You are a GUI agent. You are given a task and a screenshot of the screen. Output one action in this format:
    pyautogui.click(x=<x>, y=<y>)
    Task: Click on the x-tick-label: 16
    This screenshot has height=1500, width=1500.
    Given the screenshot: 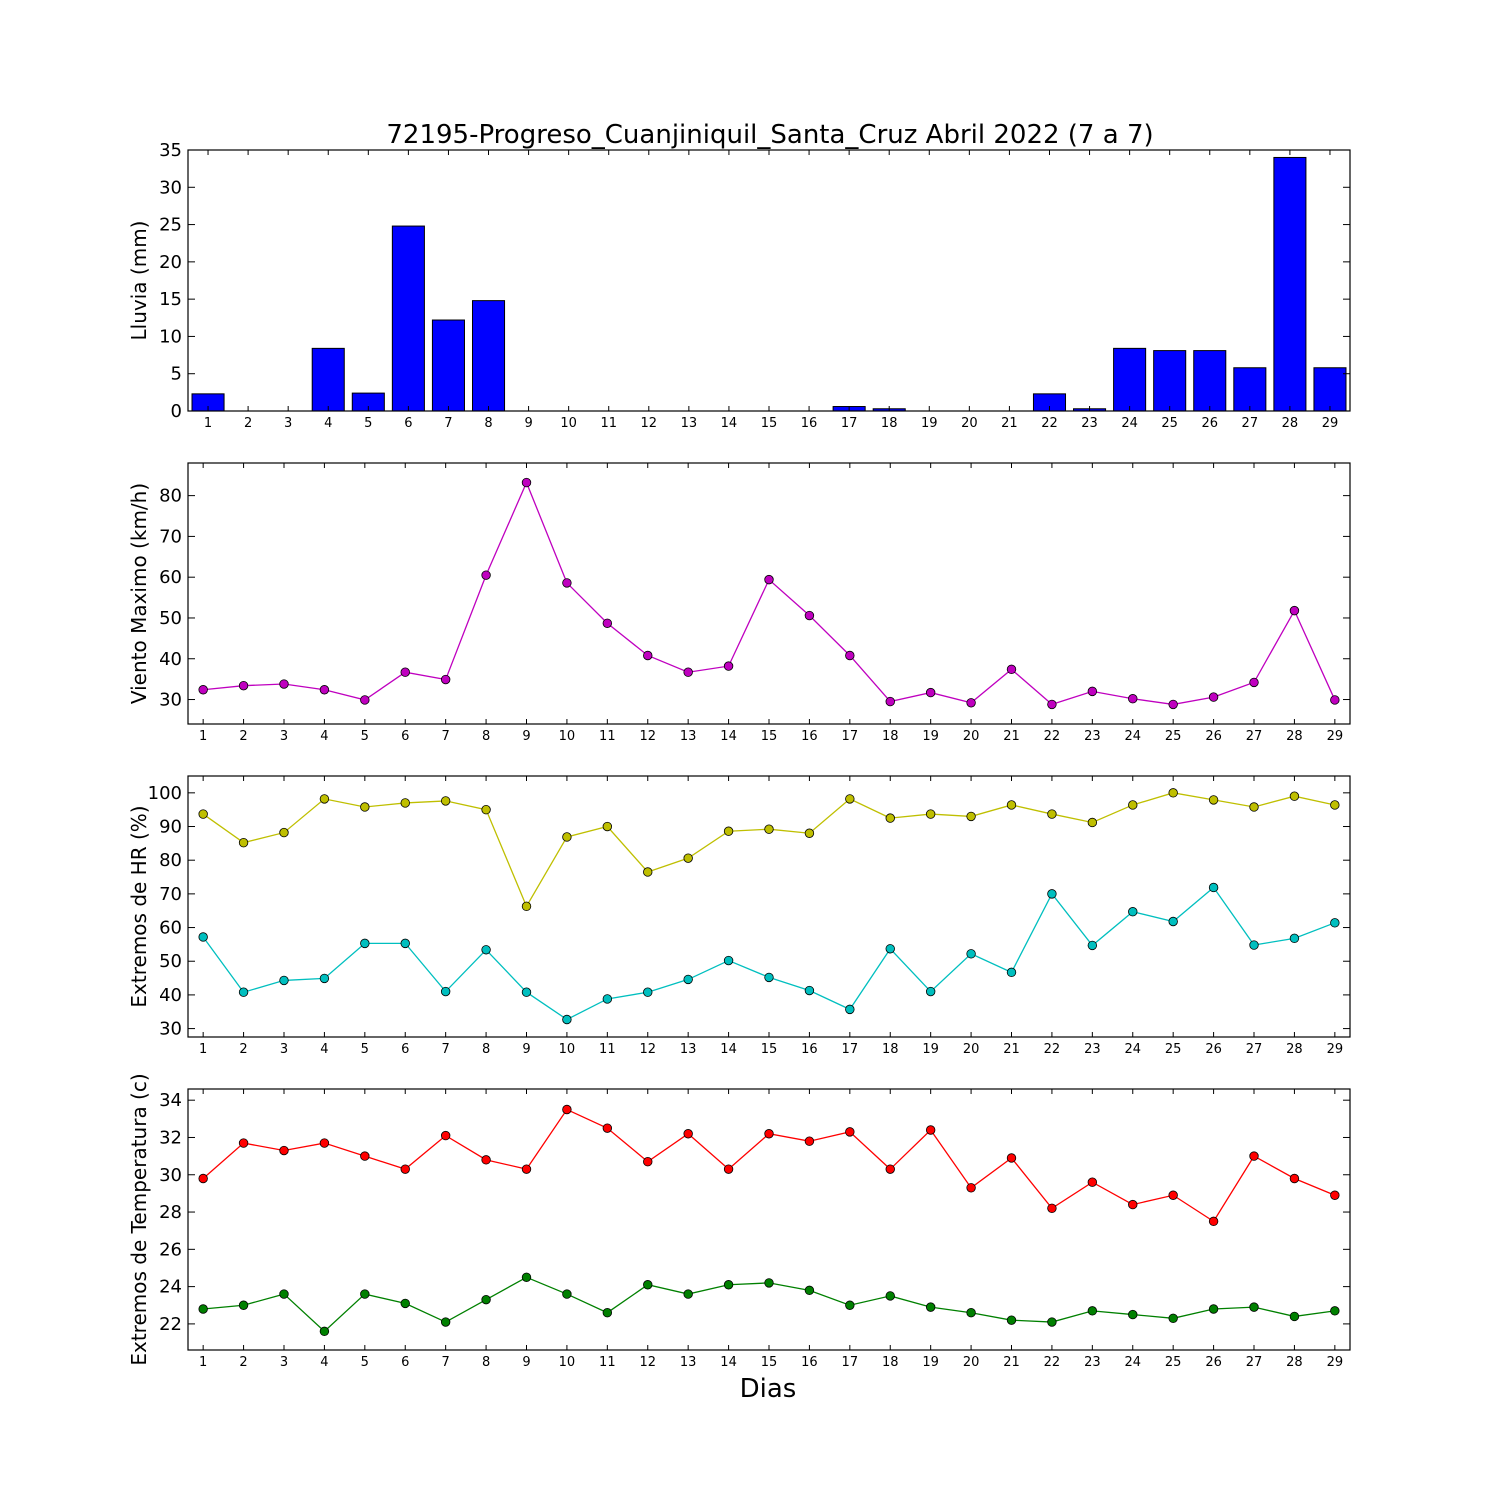 What is the action you would take?
    pyautogui.click(x=809, y=1049)
    